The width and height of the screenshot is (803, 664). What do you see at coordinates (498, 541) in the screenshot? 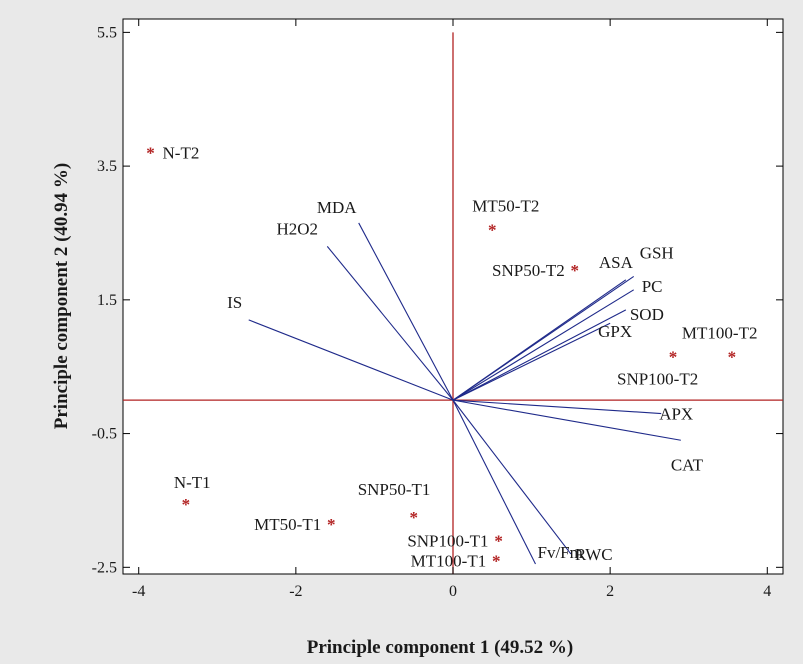
I see `sample-marker-snp100-t1: *` at bounding box center [498, 541].